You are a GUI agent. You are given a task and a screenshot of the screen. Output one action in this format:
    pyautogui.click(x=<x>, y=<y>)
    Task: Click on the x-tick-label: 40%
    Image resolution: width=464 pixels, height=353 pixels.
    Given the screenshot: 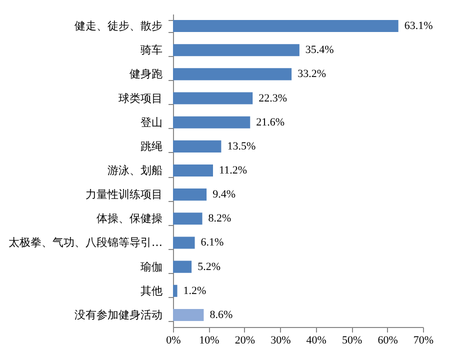 What is the action you would take?
    pyautogui.click(x=316, y=340)
    